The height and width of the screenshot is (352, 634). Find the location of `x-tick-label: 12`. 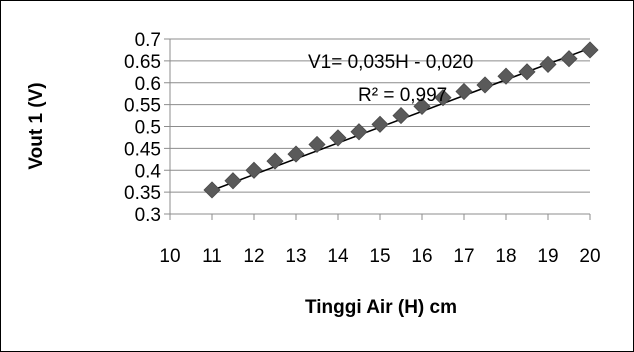

x-tick-label: 12 is located at coordinates (253, 256).